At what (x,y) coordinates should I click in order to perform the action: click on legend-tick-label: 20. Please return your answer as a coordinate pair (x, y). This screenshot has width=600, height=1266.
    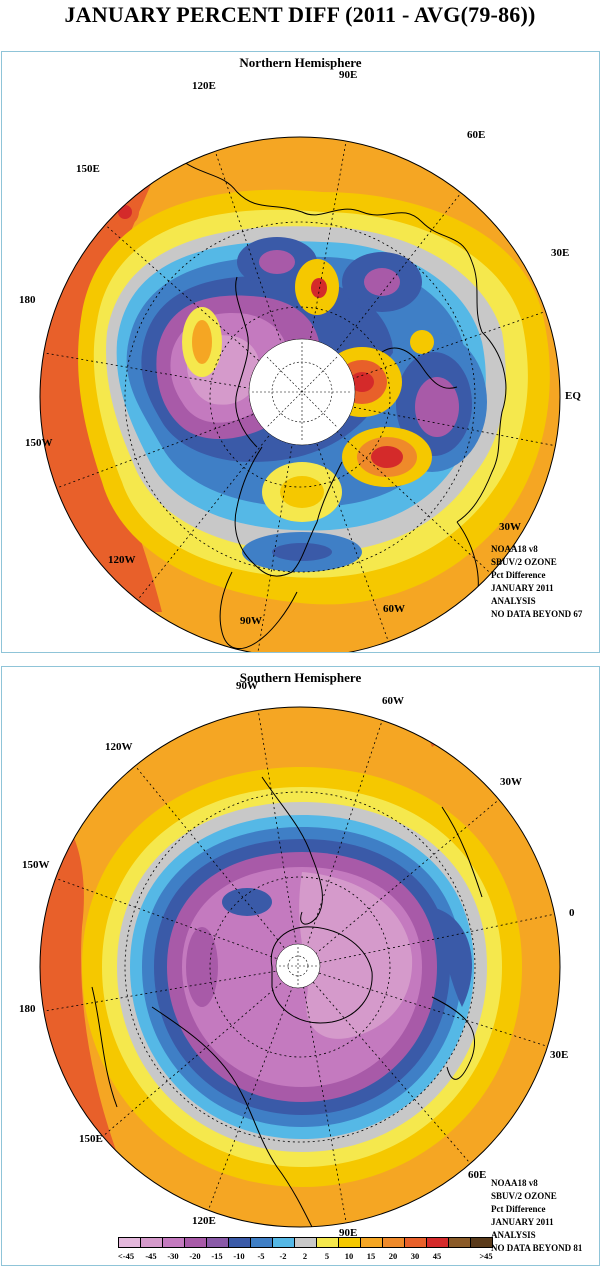
    Looking at the image, I should click on (393, 1256).